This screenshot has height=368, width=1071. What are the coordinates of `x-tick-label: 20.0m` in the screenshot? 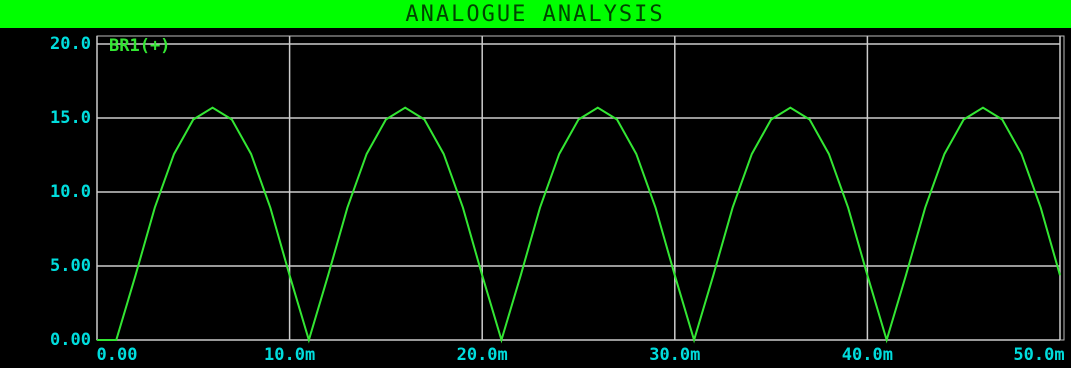 It's located at (482, 355).